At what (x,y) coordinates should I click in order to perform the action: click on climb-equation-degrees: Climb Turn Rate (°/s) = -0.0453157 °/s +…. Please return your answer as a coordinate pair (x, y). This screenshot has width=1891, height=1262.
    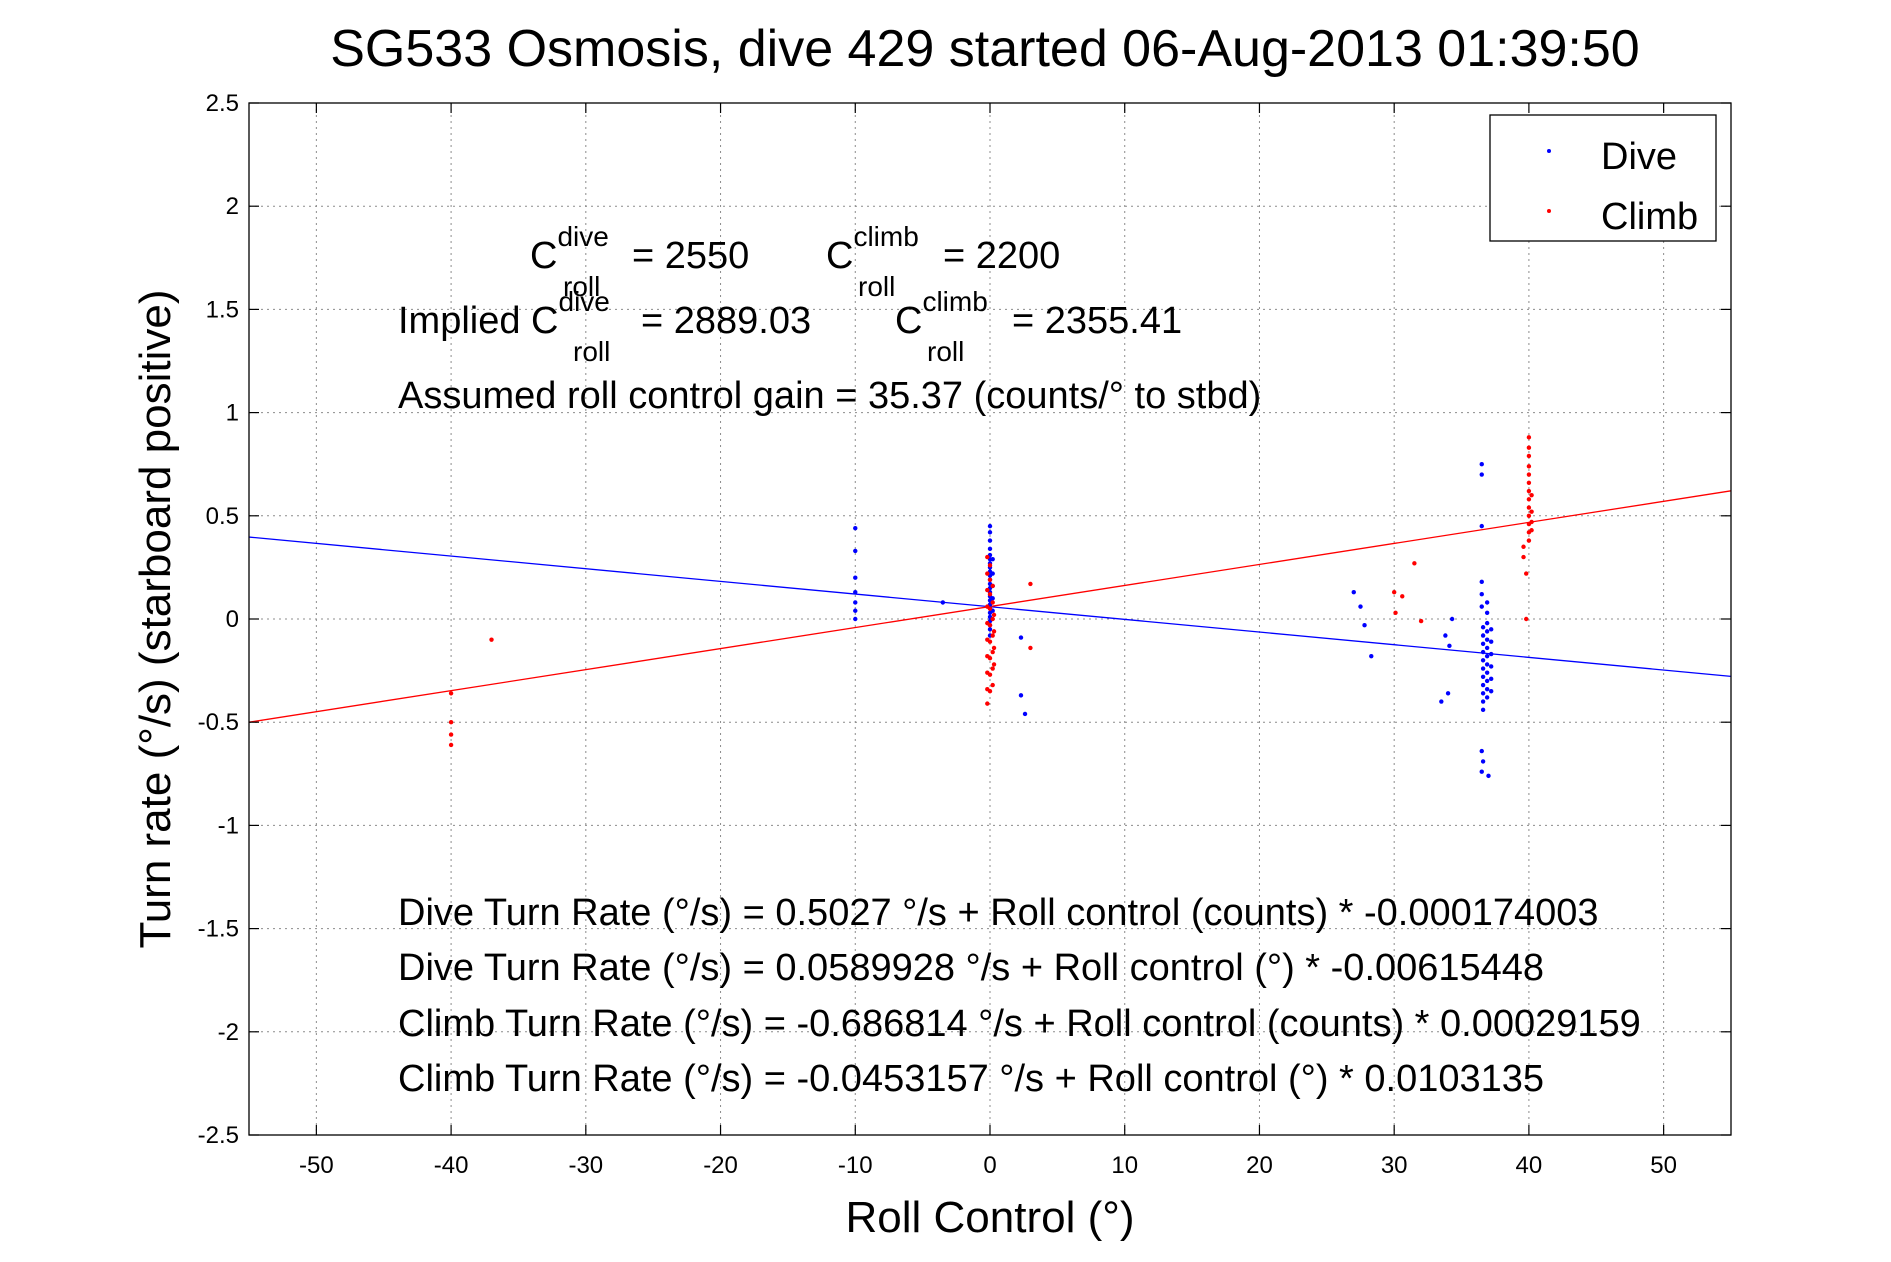
    Looking at the image, I should click on (971, 1079).